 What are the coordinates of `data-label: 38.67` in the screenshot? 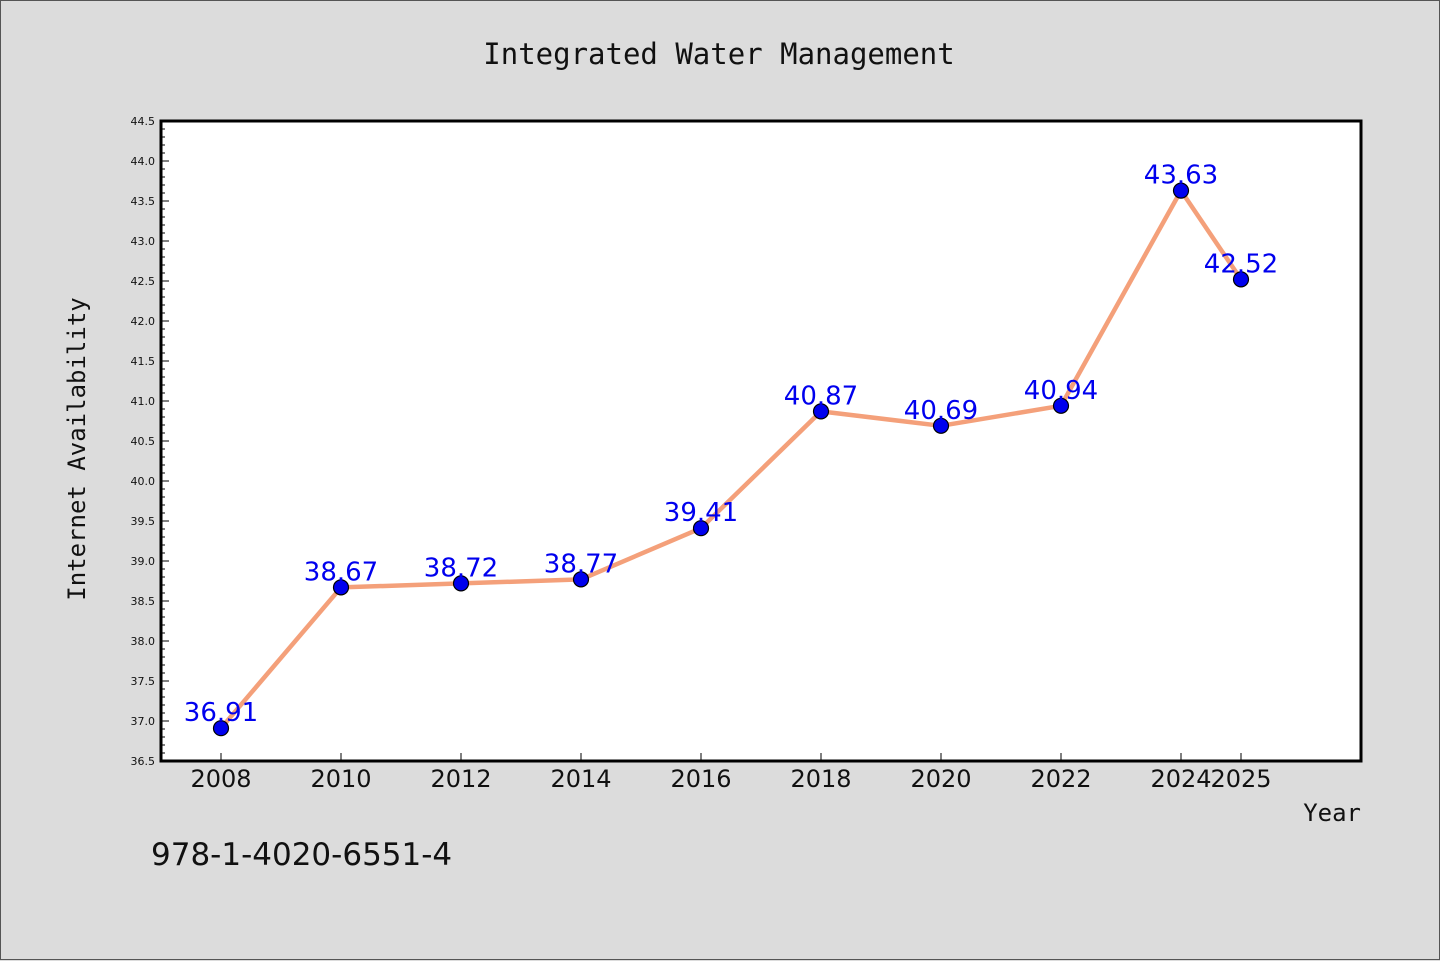 It's located at (341, 572).